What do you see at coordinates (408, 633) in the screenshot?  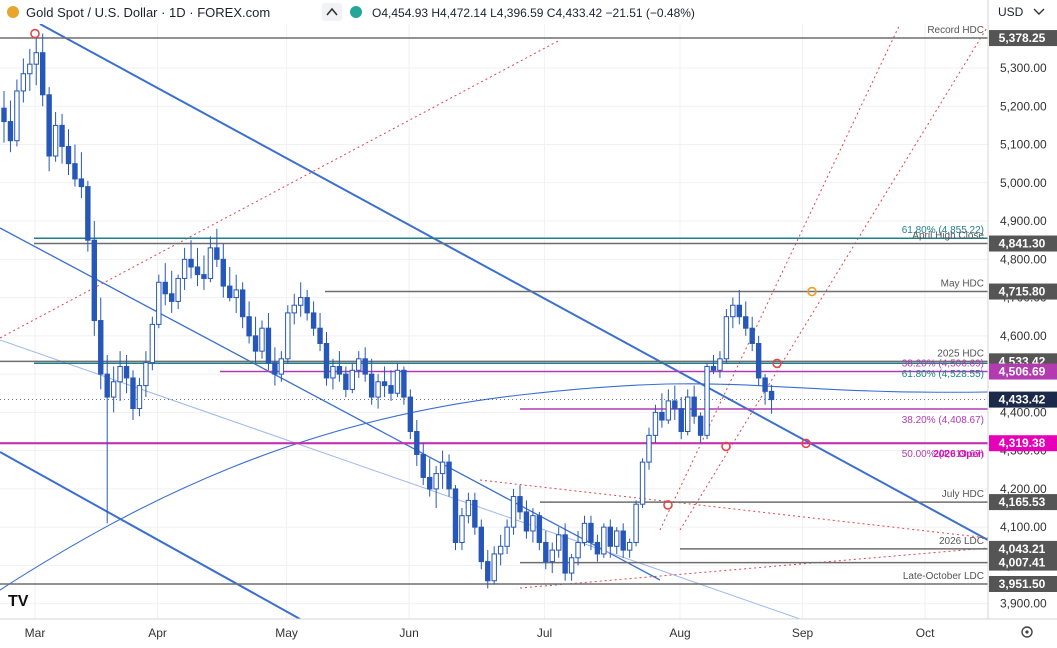 I see `x-tick-label: Jun` at bounding box center [408, 633].